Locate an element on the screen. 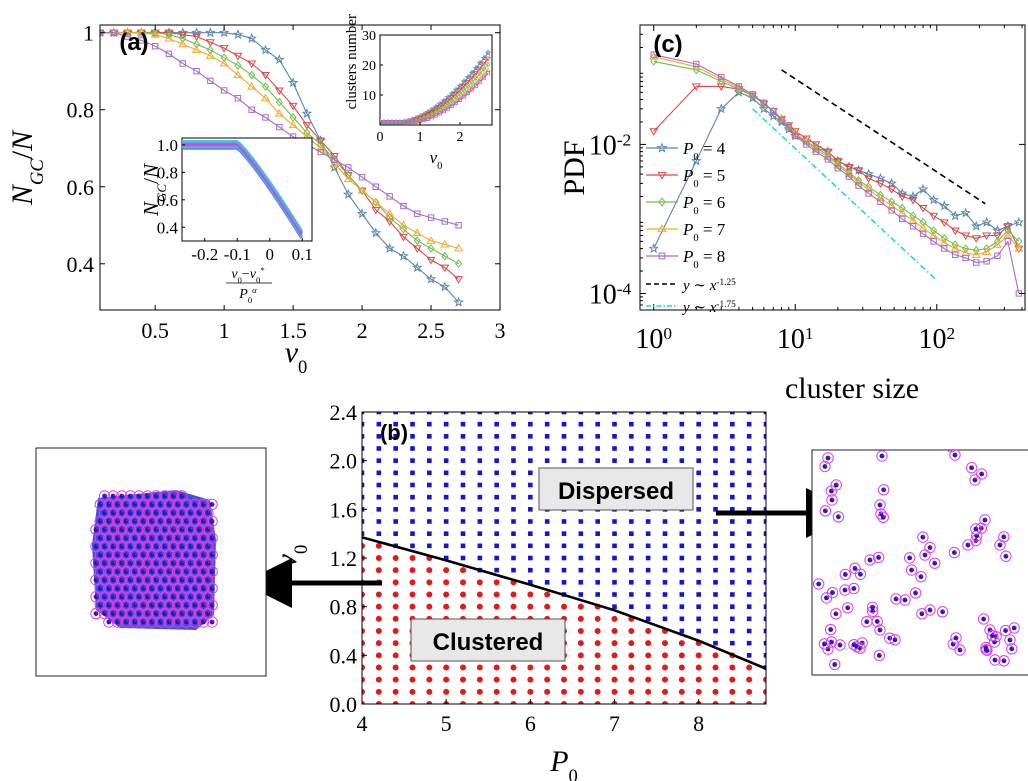 This screenshot has width=1028, height=781. y-axis-label-c: PDF is located at coordinates (574, 167).